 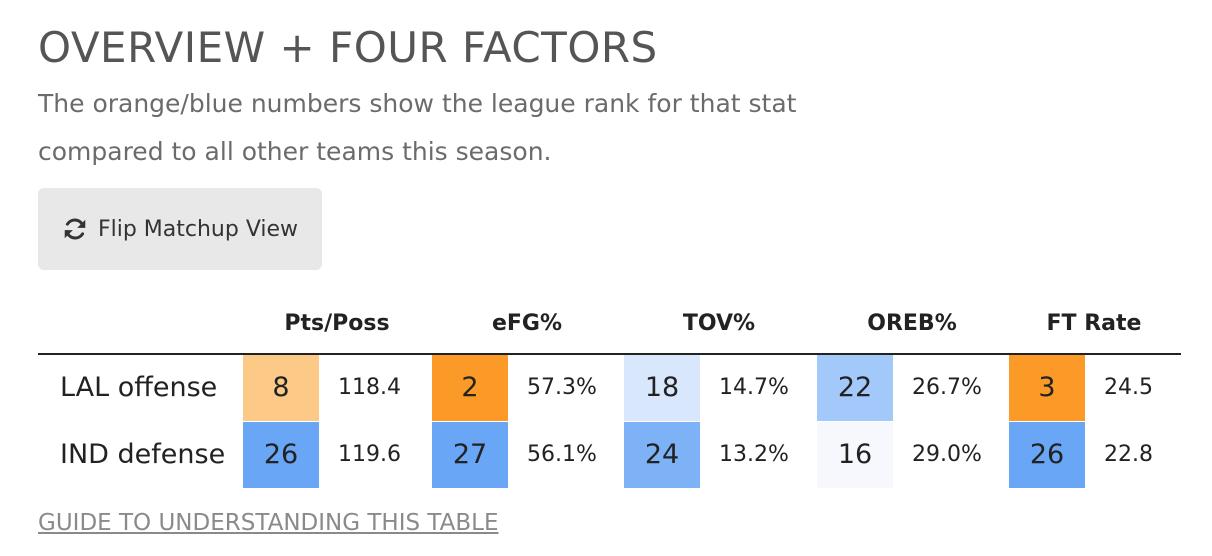 What do you see at coordinates (1128, 387) in the screenshot?
I see `stat-value: 24.5` at bounding box center [1128, 387].